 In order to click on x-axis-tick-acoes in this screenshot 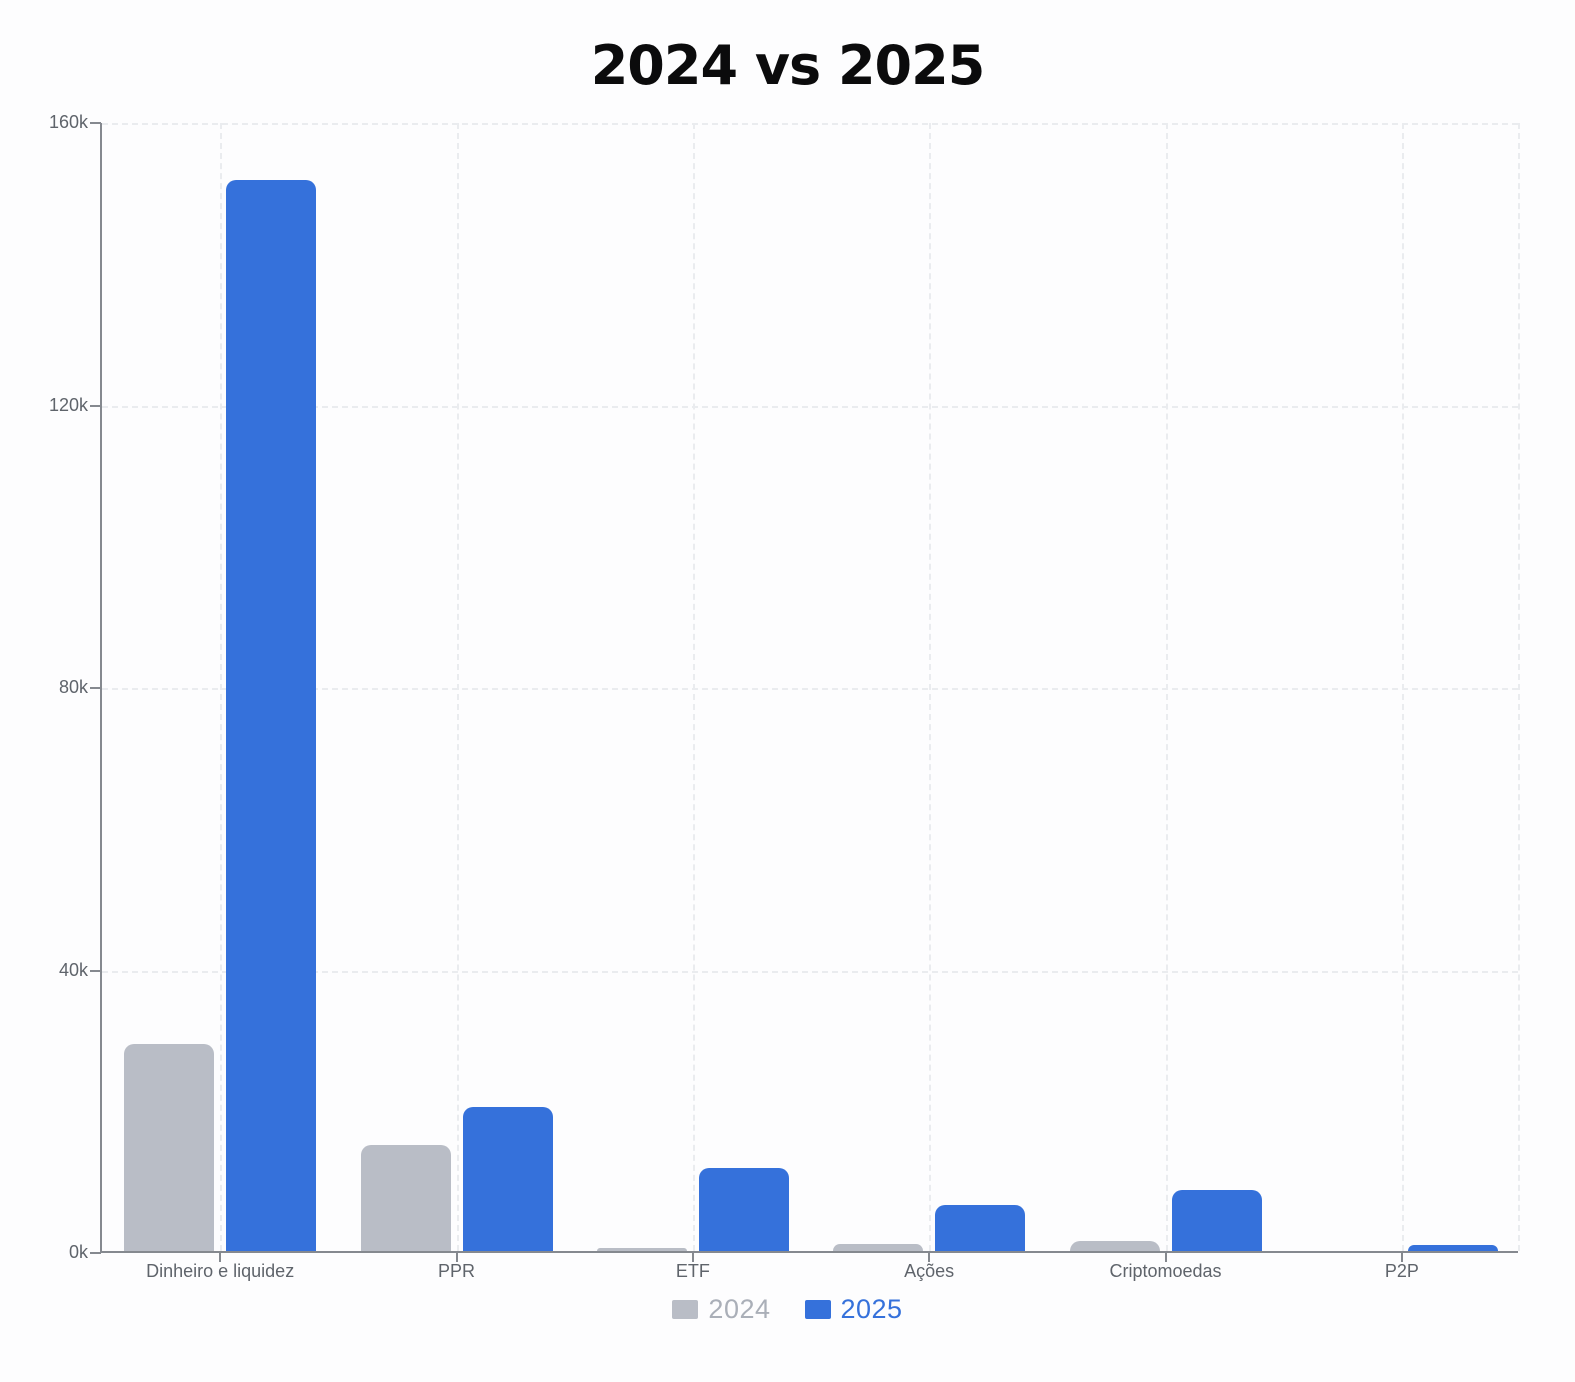, I will do `click(929, 1257)`.